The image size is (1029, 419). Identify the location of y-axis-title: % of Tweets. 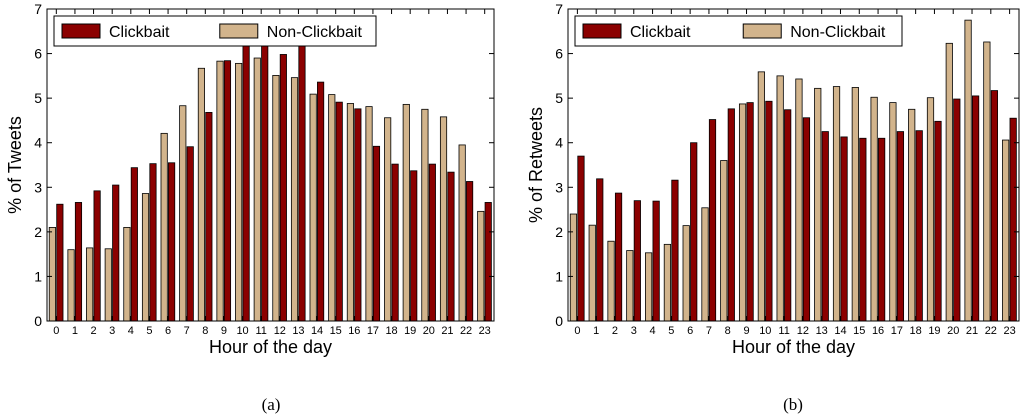
(15, 165).